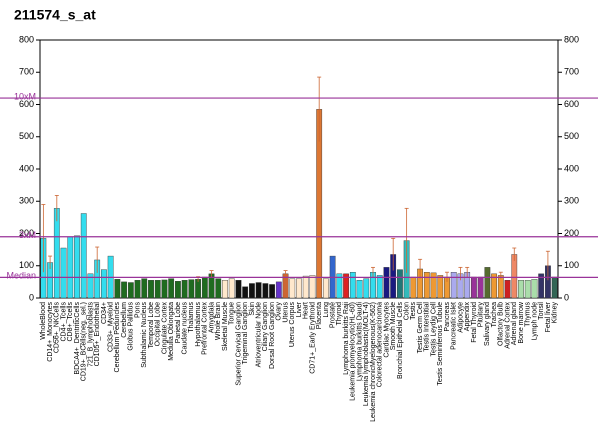 This screenshot has height=434, width=600. What do you see at coordinates (84, 341) in the screenshot?
I see `x-tick-label: CD19+_BCells(neg._sel.)` at bounding box center [84, 341].